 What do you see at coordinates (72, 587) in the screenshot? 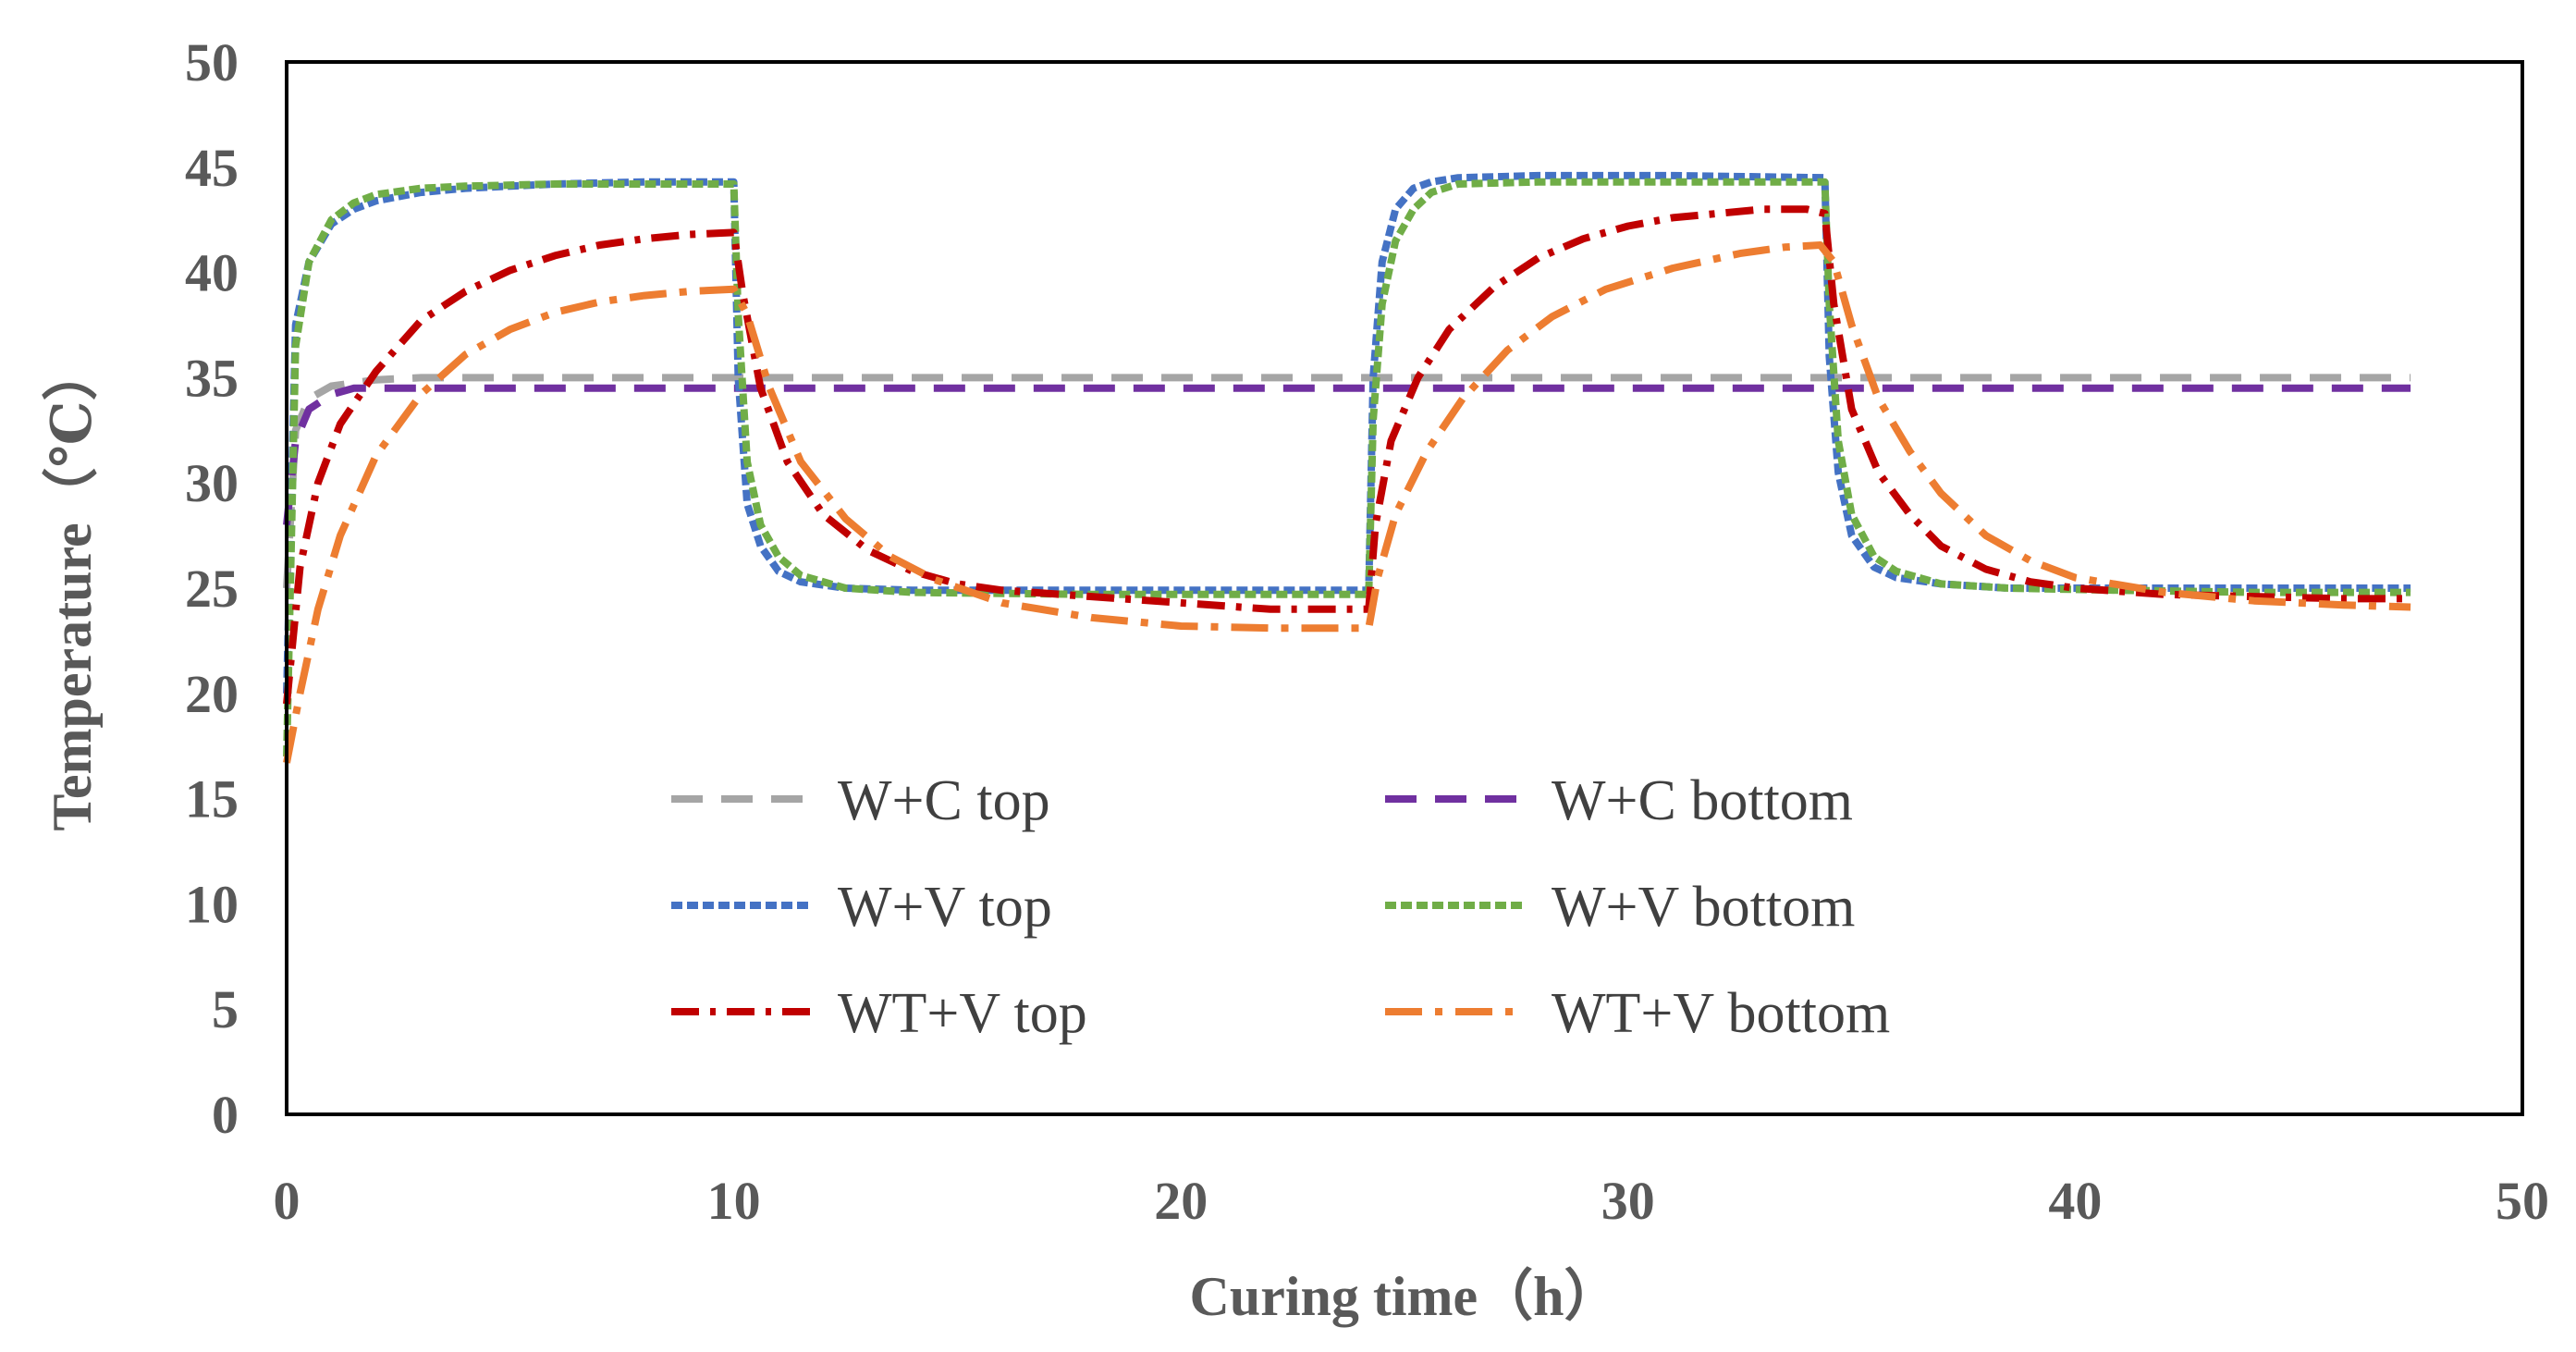
I see `y-axis-title: Temperature（℃）` at bounding box center [72, 587].